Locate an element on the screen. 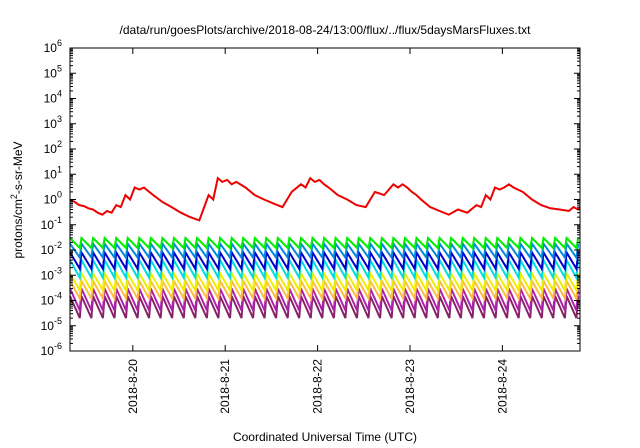  y-tick-label: 10⁻⁶ is located at coordinates (51, 349).